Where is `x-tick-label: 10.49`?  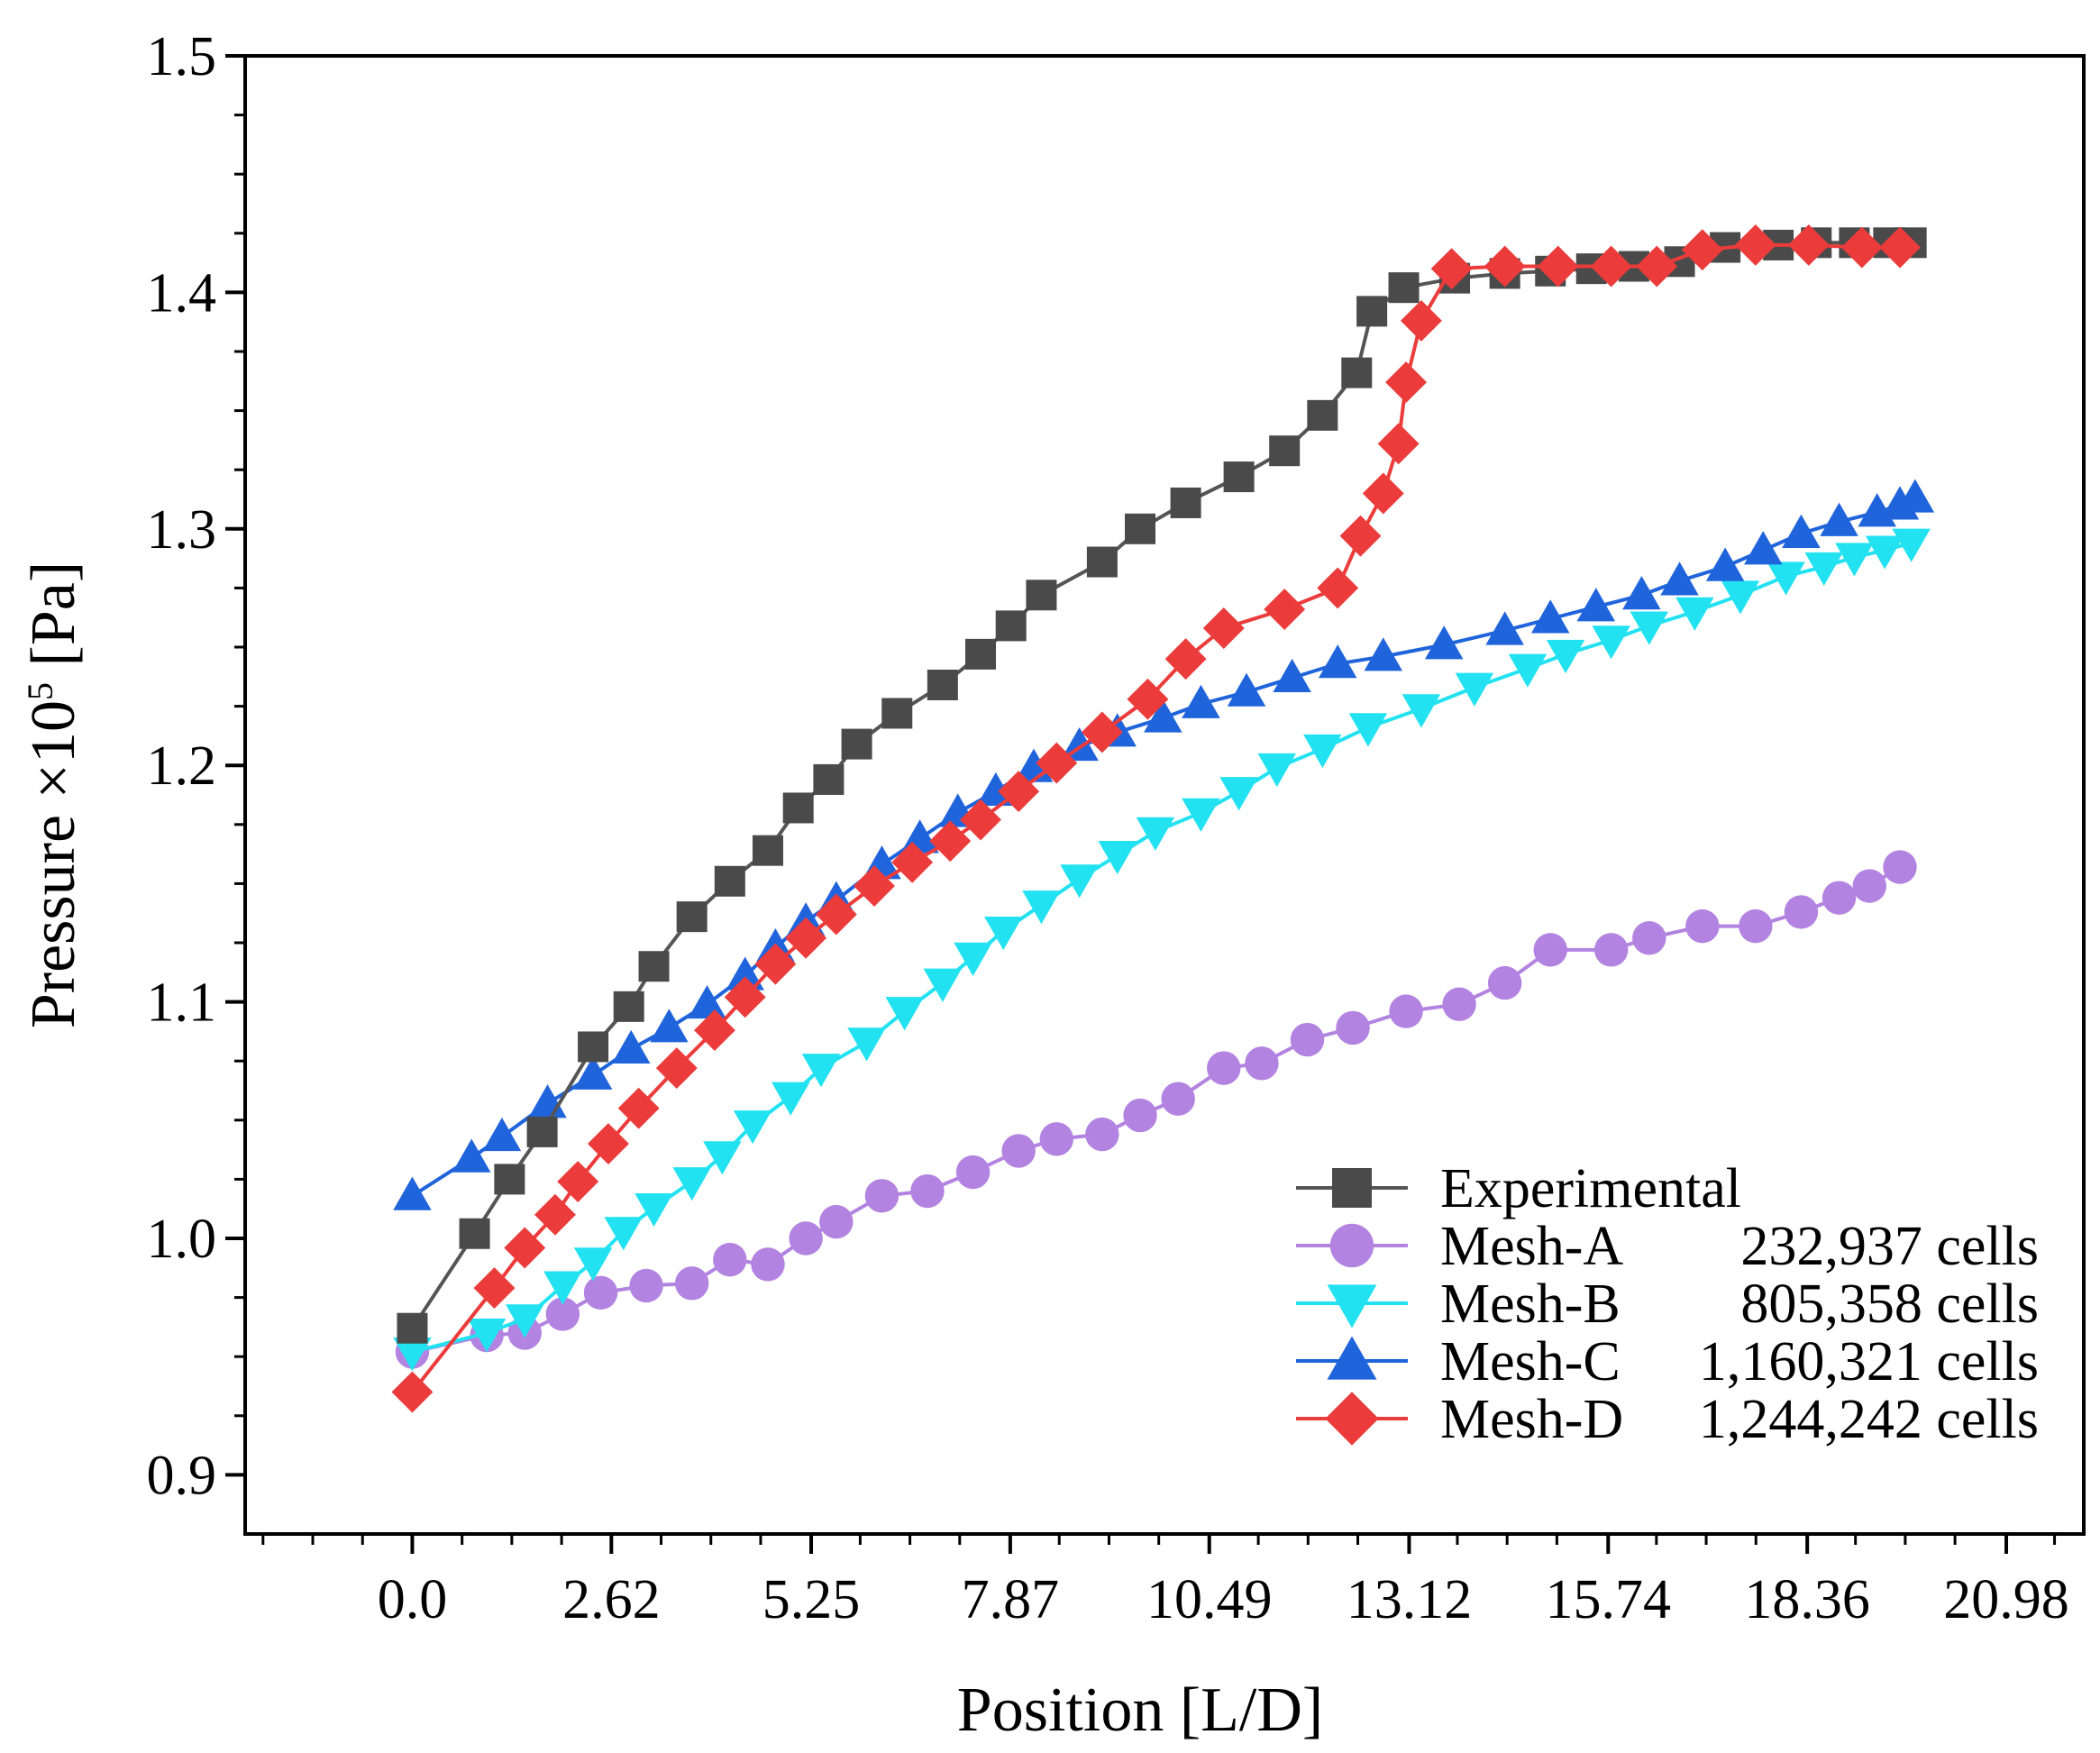 x-tick-label: 10.49 is located at coordinates (1209, 1599).